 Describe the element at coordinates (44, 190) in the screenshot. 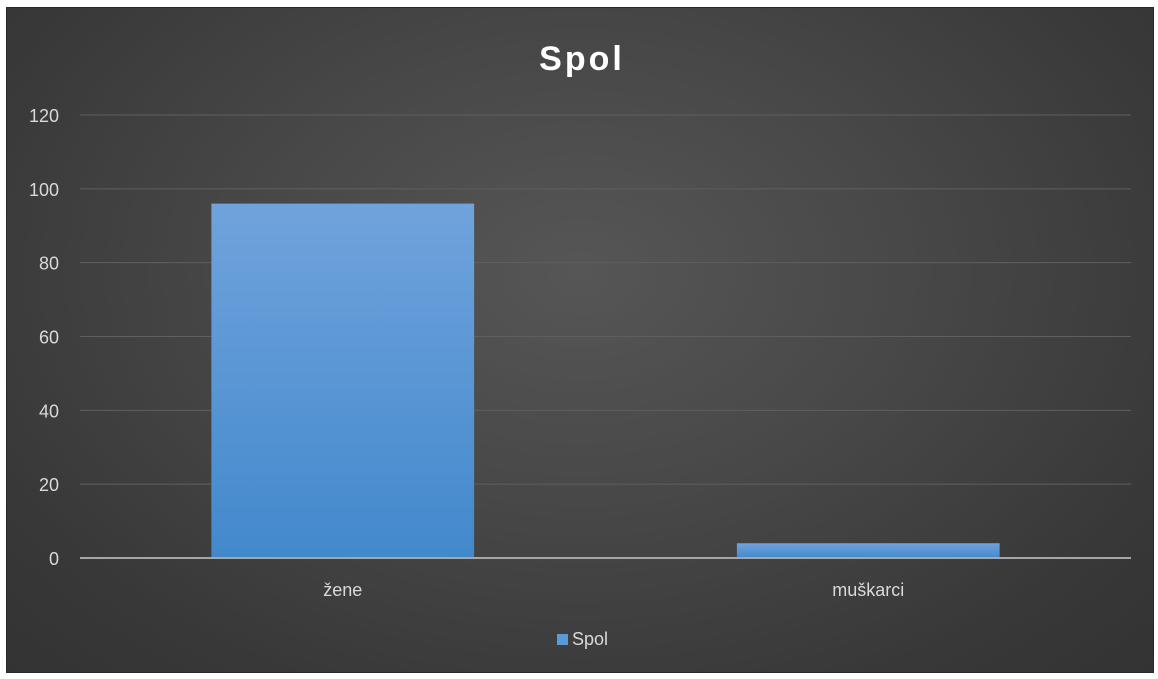

I see `y-tick-label-100: 100` at that location.